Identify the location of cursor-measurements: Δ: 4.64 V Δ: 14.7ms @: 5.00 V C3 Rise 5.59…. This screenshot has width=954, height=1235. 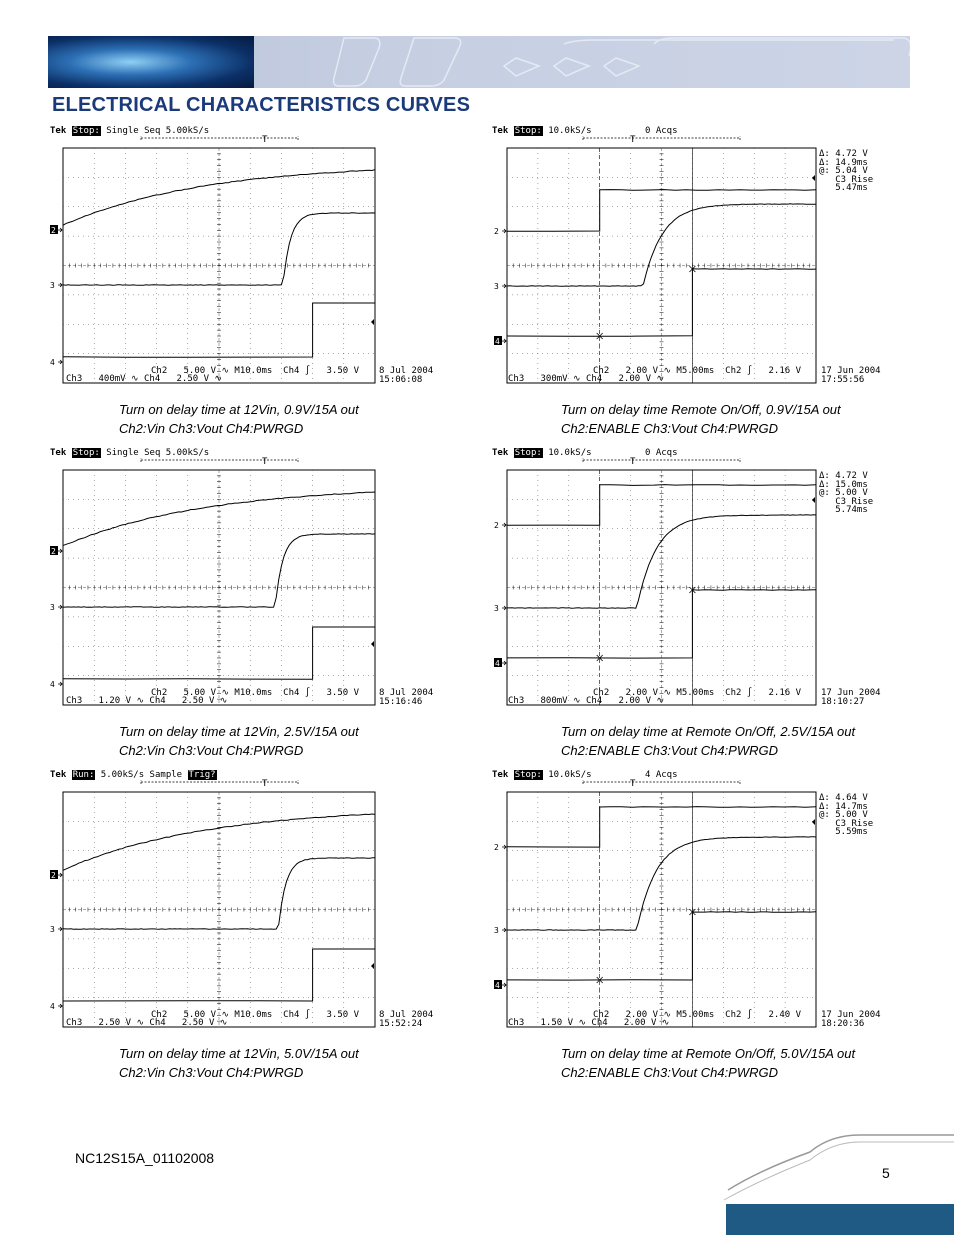
(846, 815).